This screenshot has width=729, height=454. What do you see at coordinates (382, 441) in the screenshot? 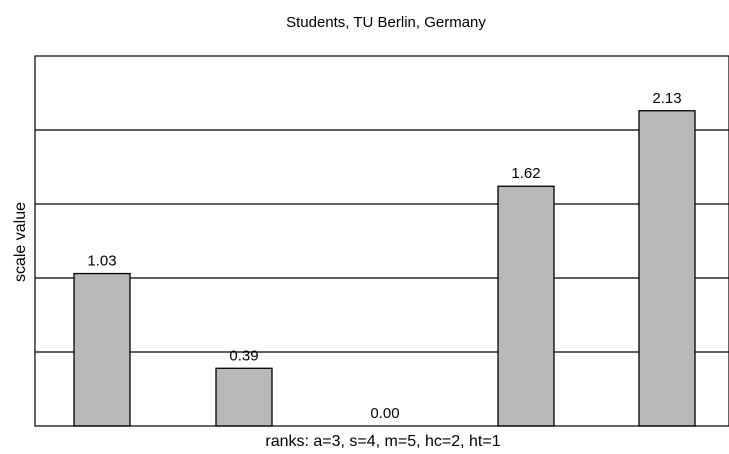
I see `x-axis-label: ranks: a=3, s=4, m=5, hc=2, ht=1` at bounding box center [382, 441].